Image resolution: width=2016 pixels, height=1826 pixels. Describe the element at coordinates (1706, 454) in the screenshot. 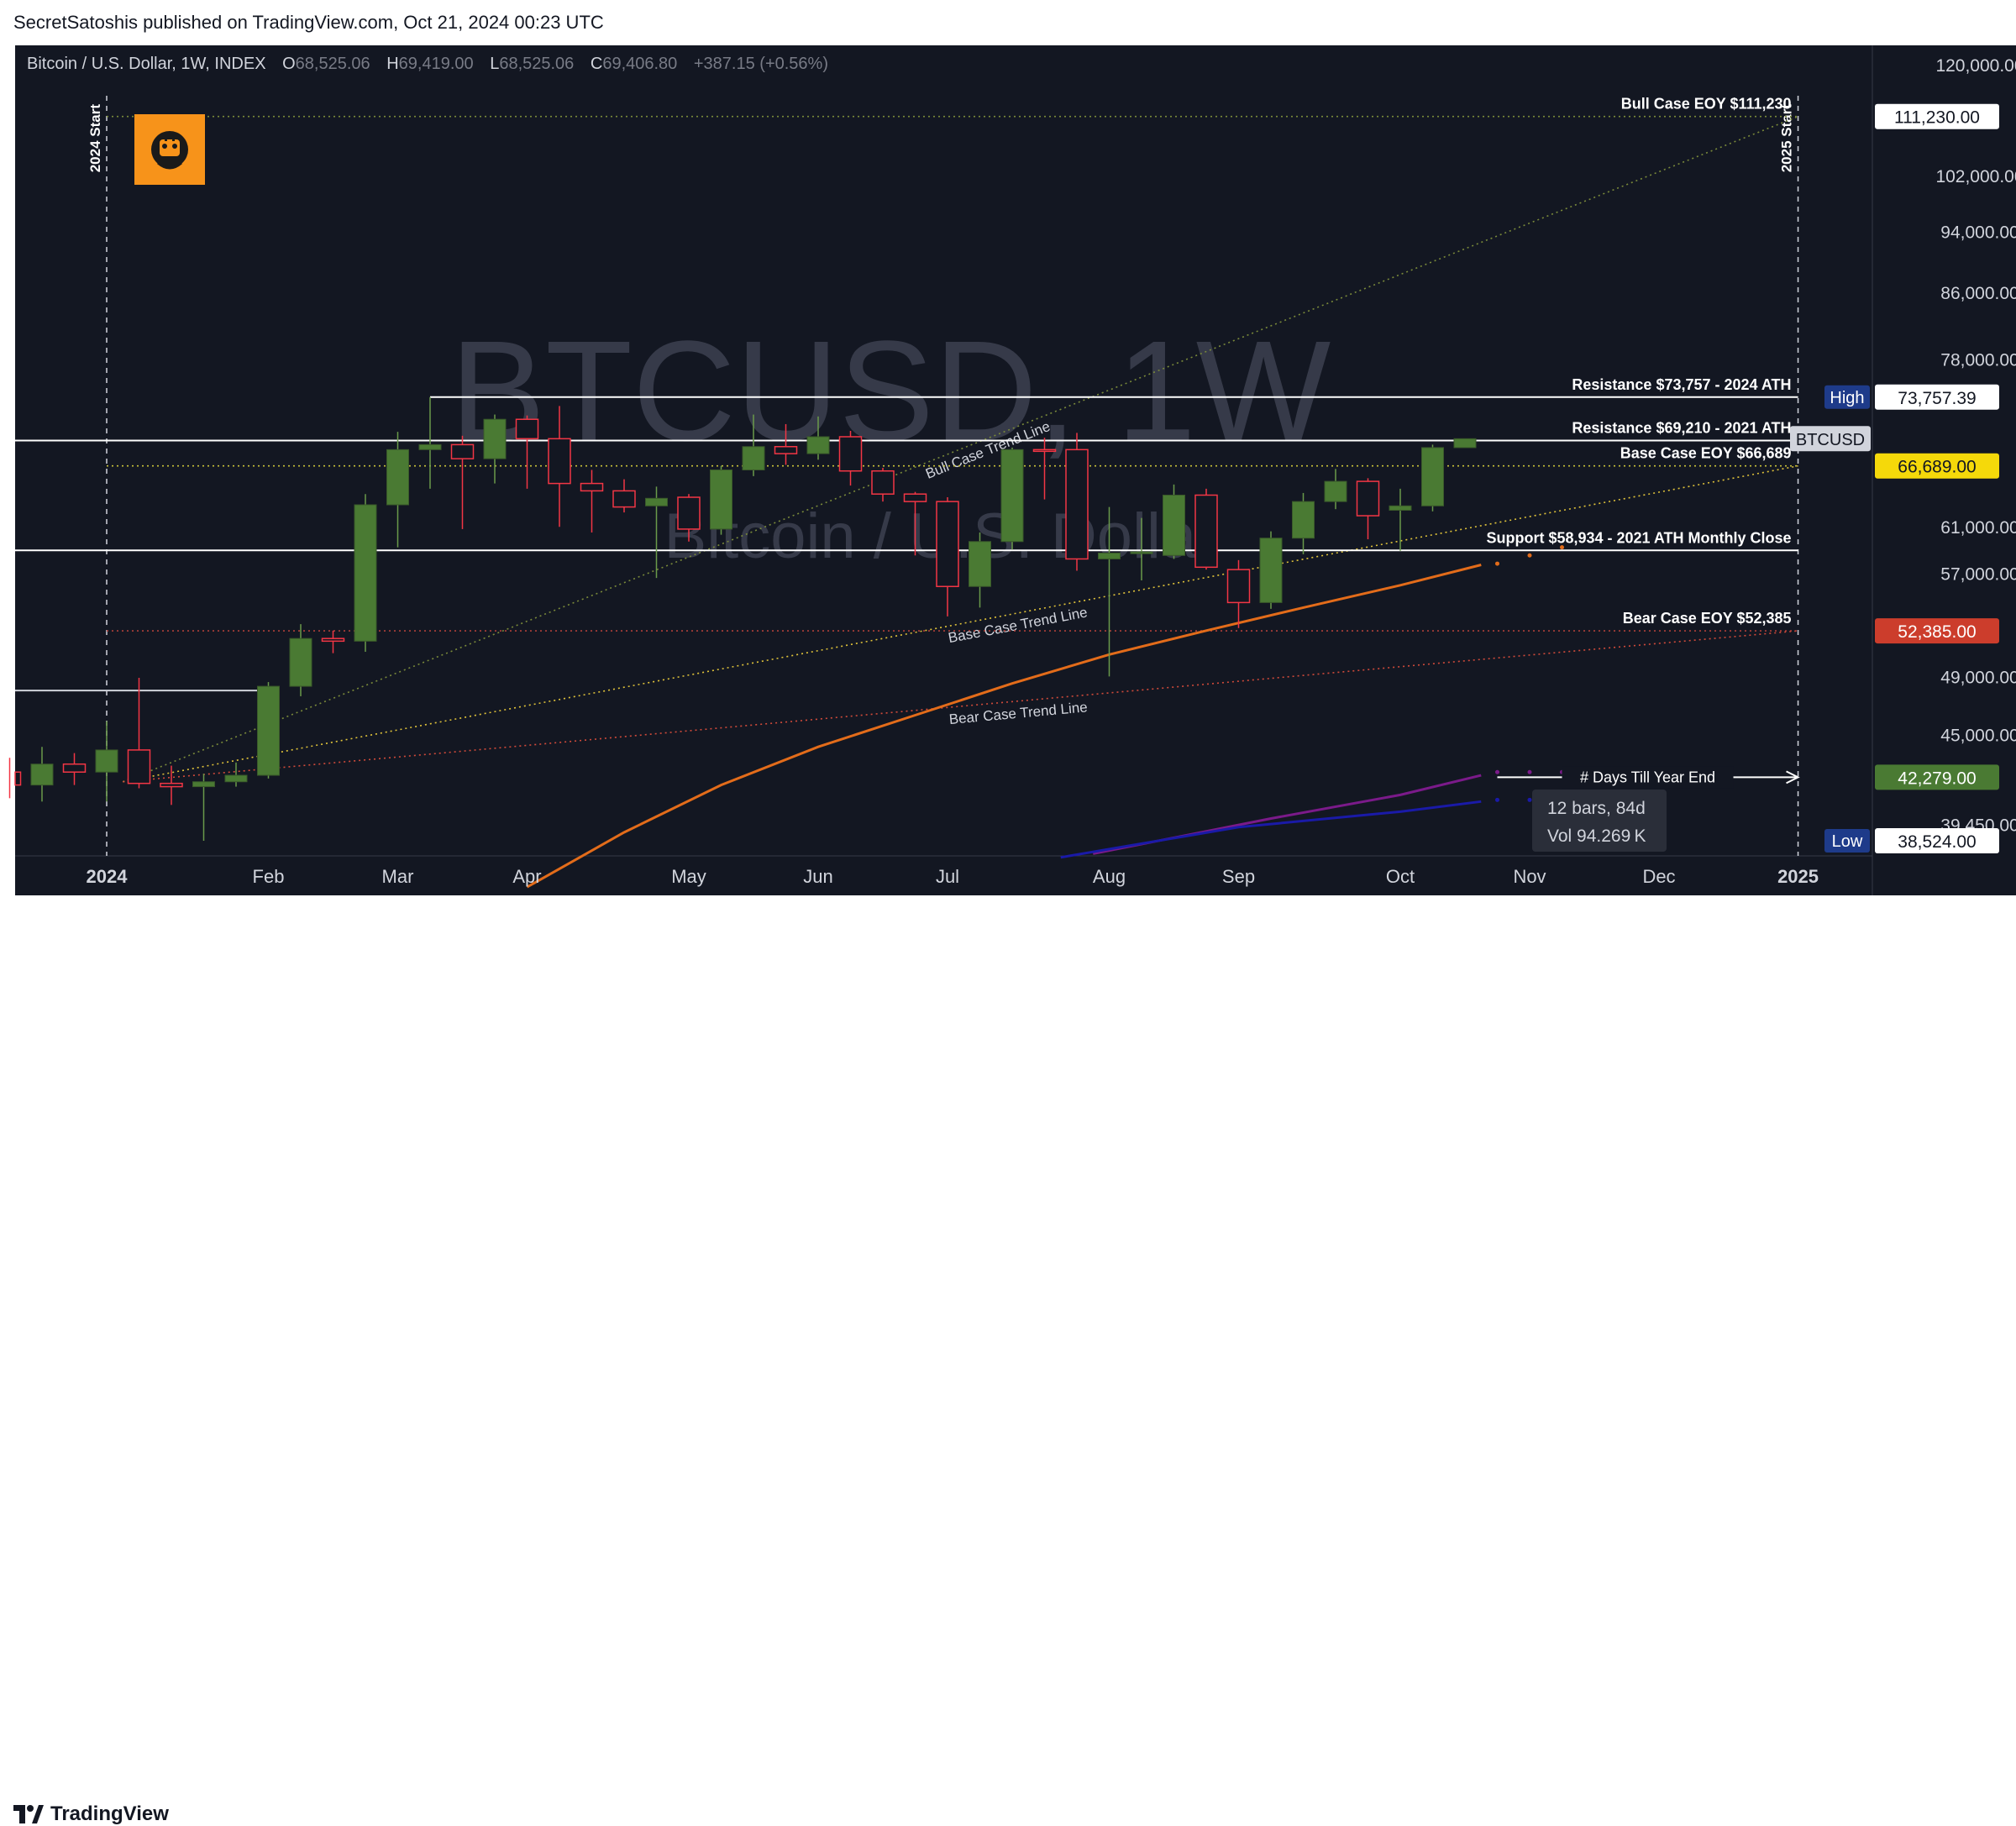

I see `level-label: Base Case EOY $66,689` at that location.